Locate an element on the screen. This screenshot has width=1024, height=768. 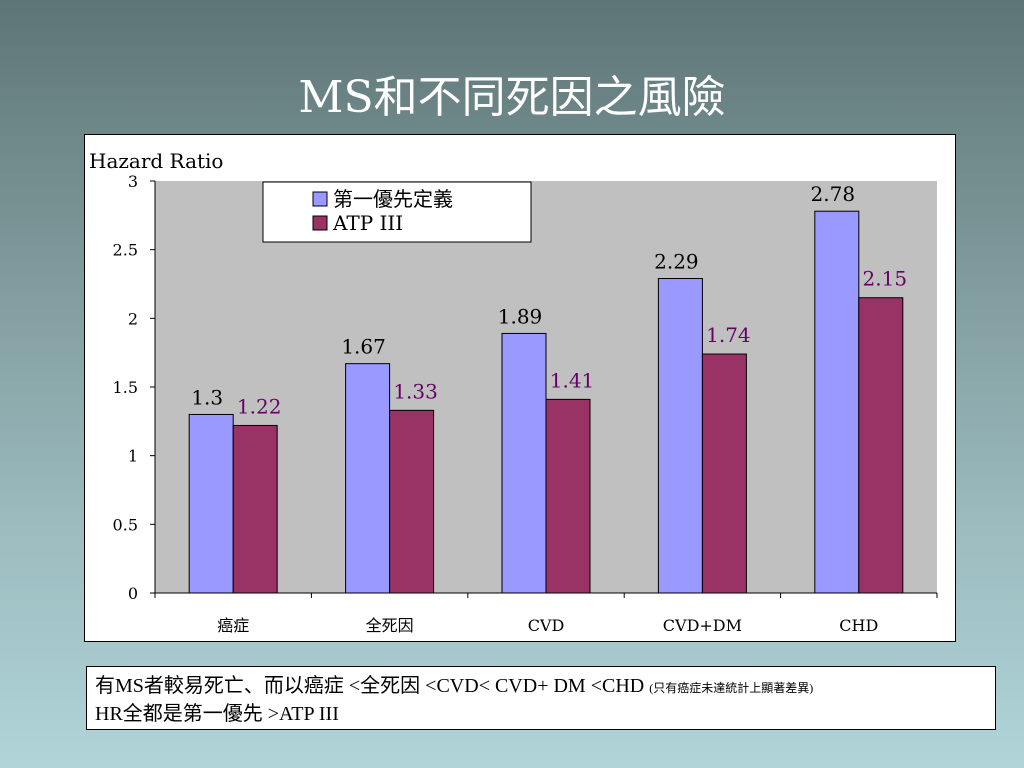
category-label: 全死因 is located at coordinates (390, 625).